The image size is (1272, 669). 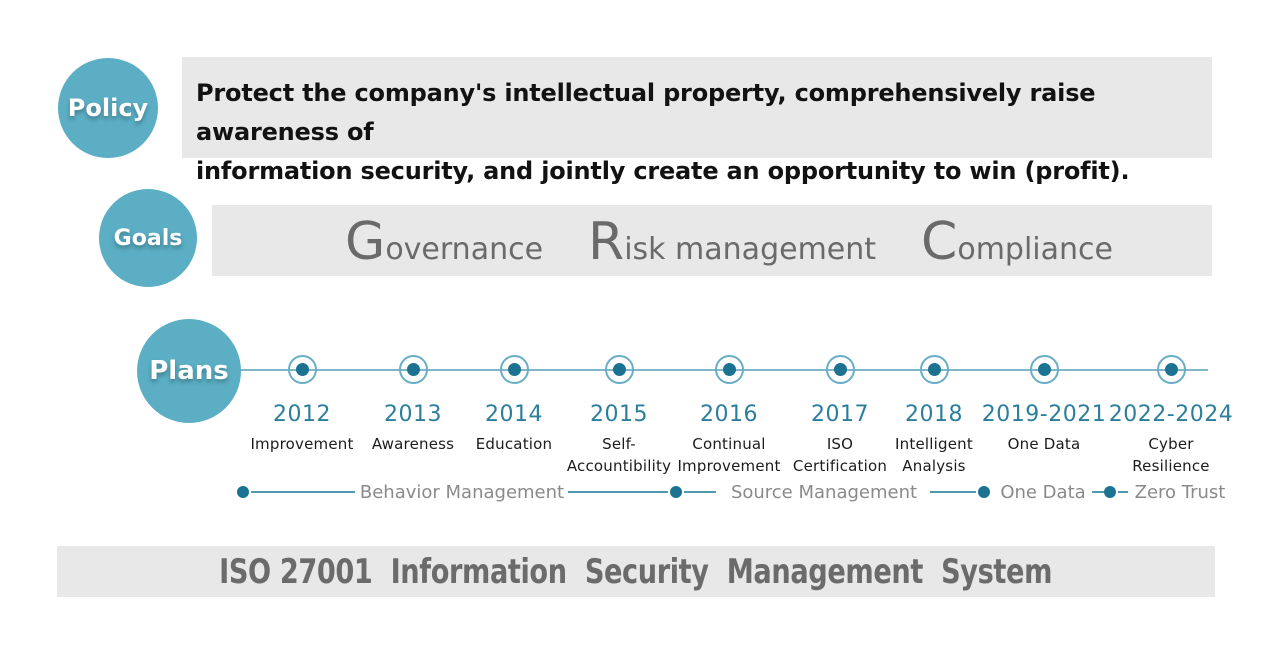 What do you see at coordinates (413, 444) in the screenshot?
I see `milestone-label: Awareness` at bounding box center [413, 444].